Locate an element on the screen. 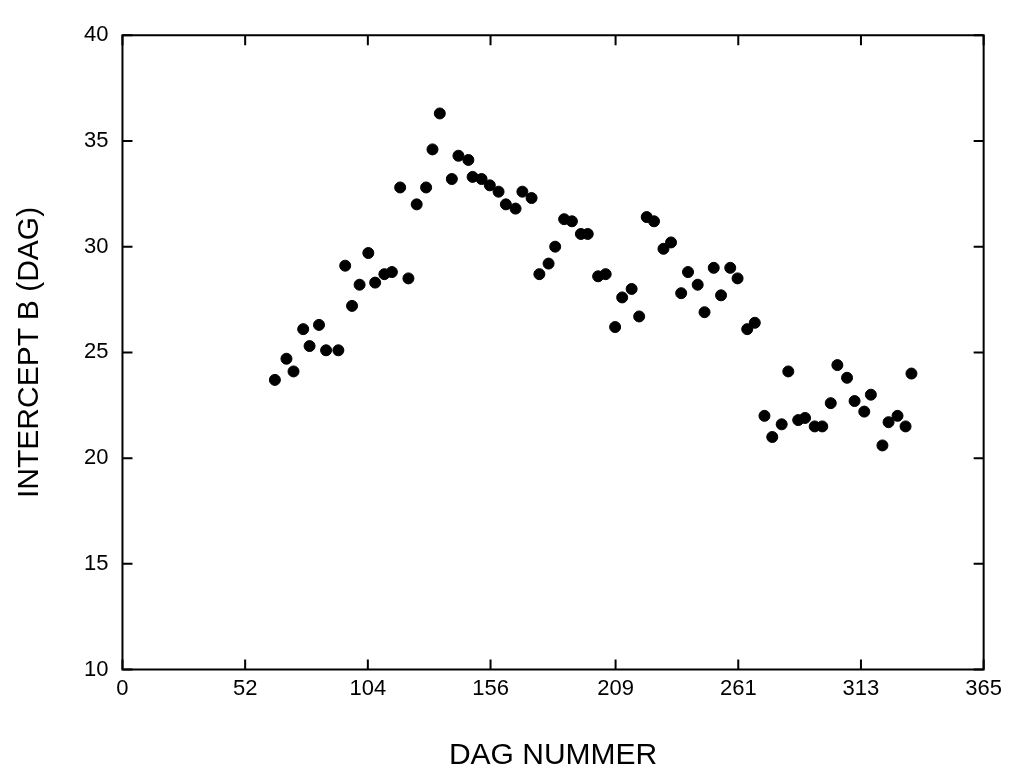  y-tick-label: 20 is located at coordinates (96, 457).